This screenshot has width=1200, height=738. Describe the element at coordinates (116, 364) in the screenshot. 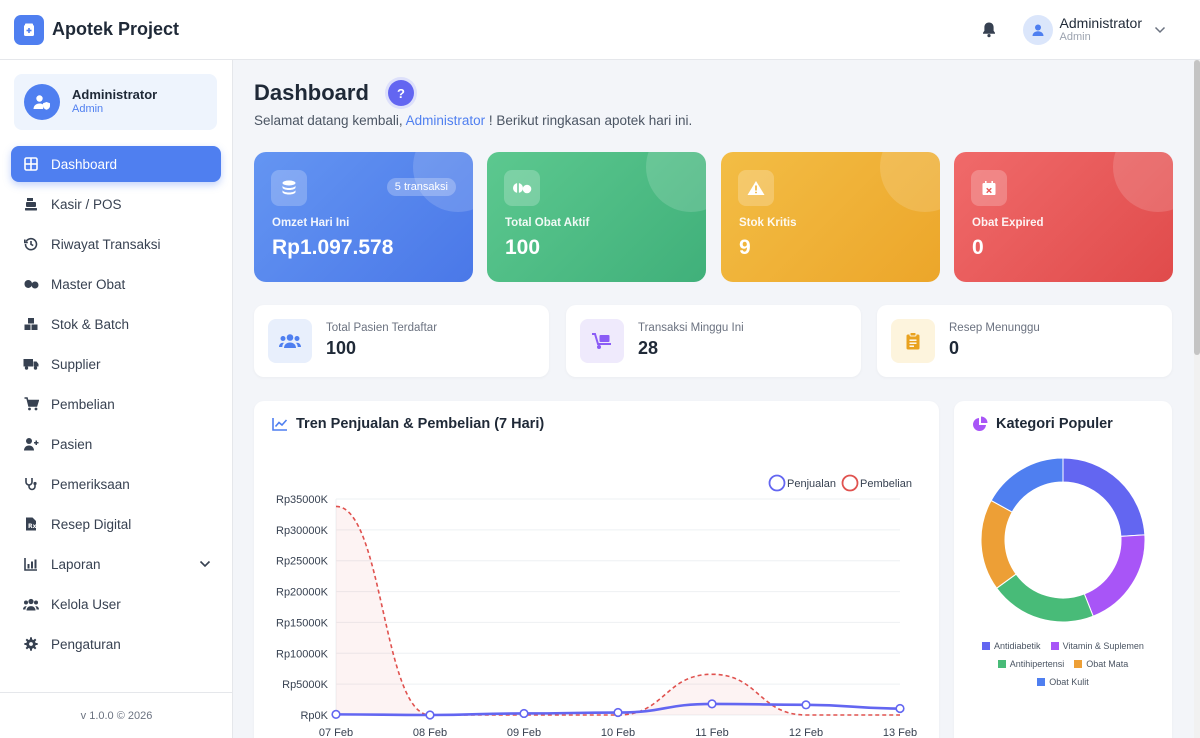

I see `sidebar-item-supplier: Supplier` at that location.